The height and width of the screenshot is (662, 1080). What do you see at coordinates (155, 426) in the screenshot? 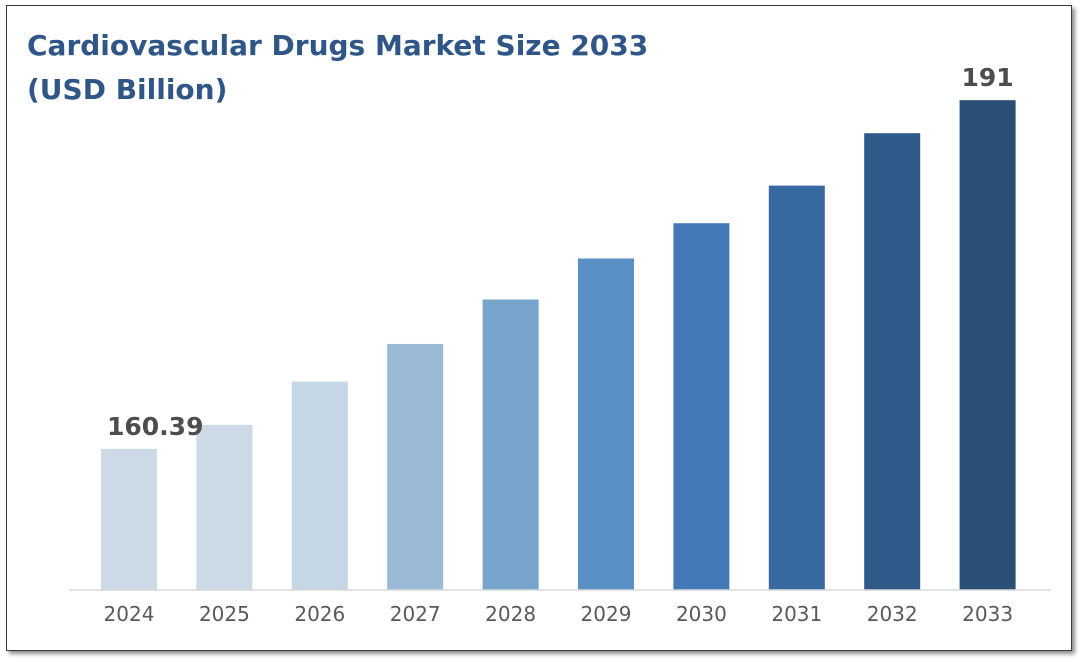
I see `data-label-2024: 160.39` at bounding box center [155, 426].